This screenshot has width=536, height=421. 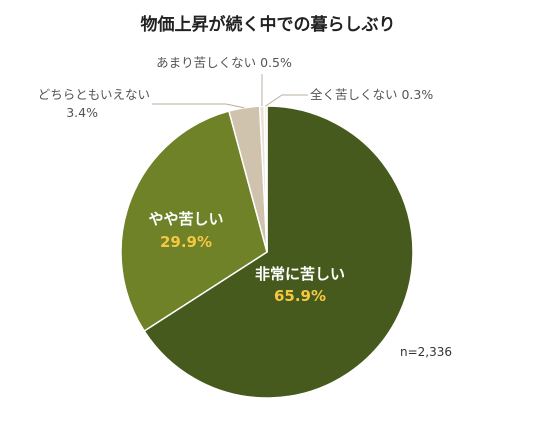 What do you see at coordinates (185, 219) in the screenshot?
I see `slice-label-2: やや苦しい` at bounding box center [185, 219].